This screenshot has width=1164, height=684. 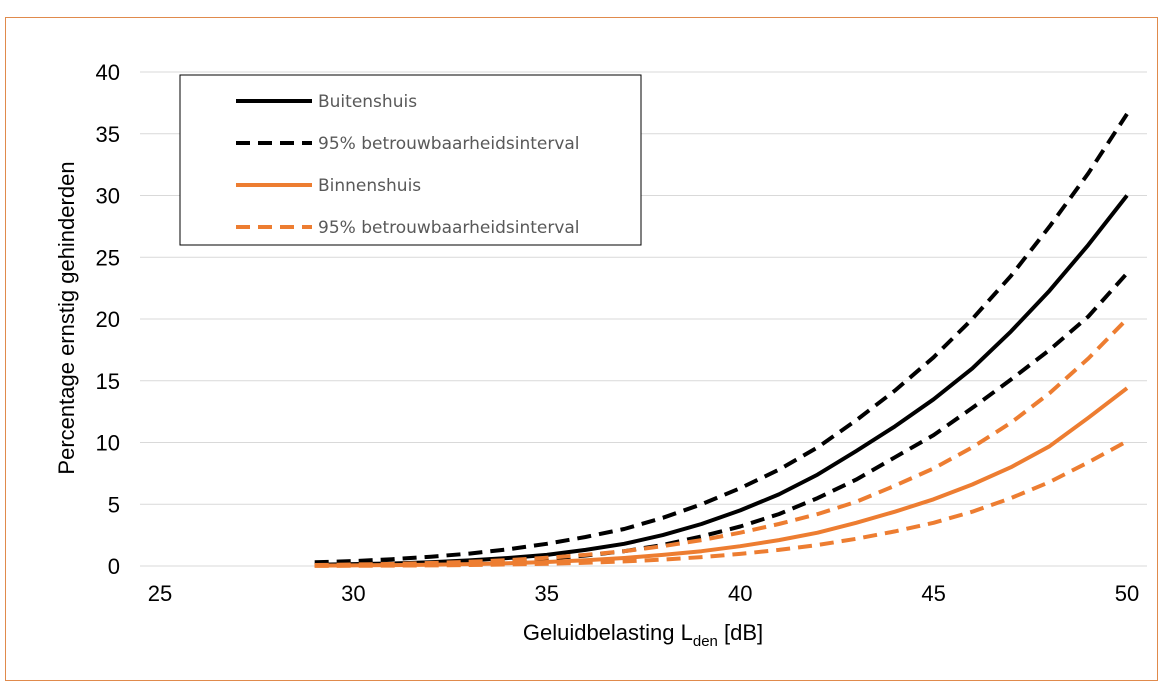 What do you see at coordinates (108, 381) in the screenshot?
I see `y-tick-label: 15` at bounding box center [108, 381].